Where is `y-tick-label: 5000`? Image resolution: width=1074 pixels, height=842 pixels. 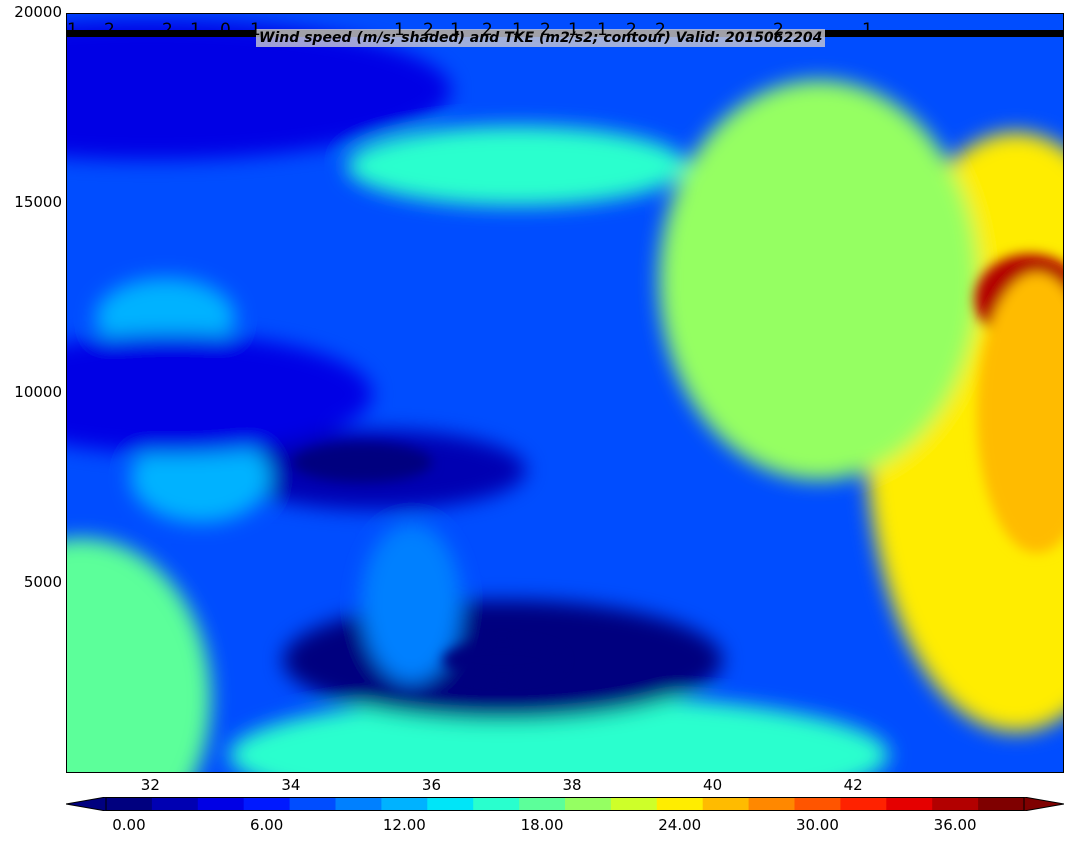 y-tick-label: 5000 is located at coordinates (42, 582).